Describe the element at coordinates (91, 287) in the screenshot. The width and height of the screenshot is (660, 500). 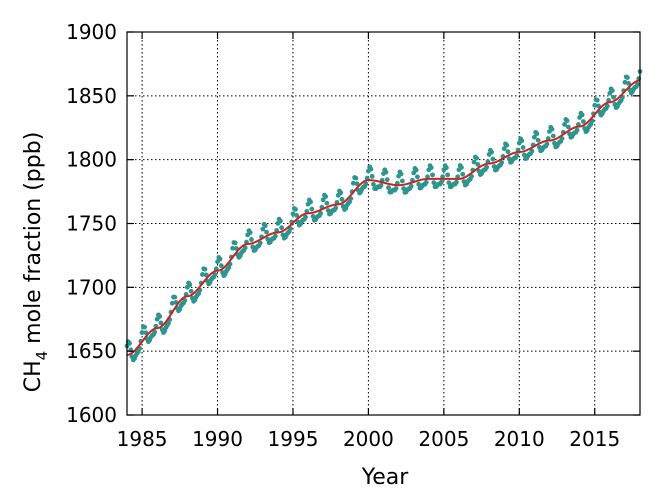
I see `y-tick-label: 1700` at that location.